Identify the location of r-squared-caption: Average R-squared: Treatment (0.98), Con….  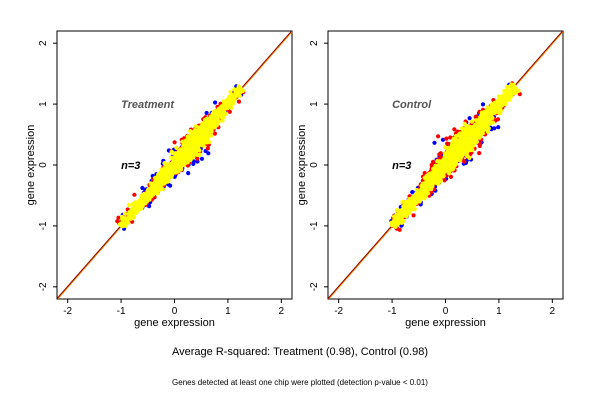
(300, 352).